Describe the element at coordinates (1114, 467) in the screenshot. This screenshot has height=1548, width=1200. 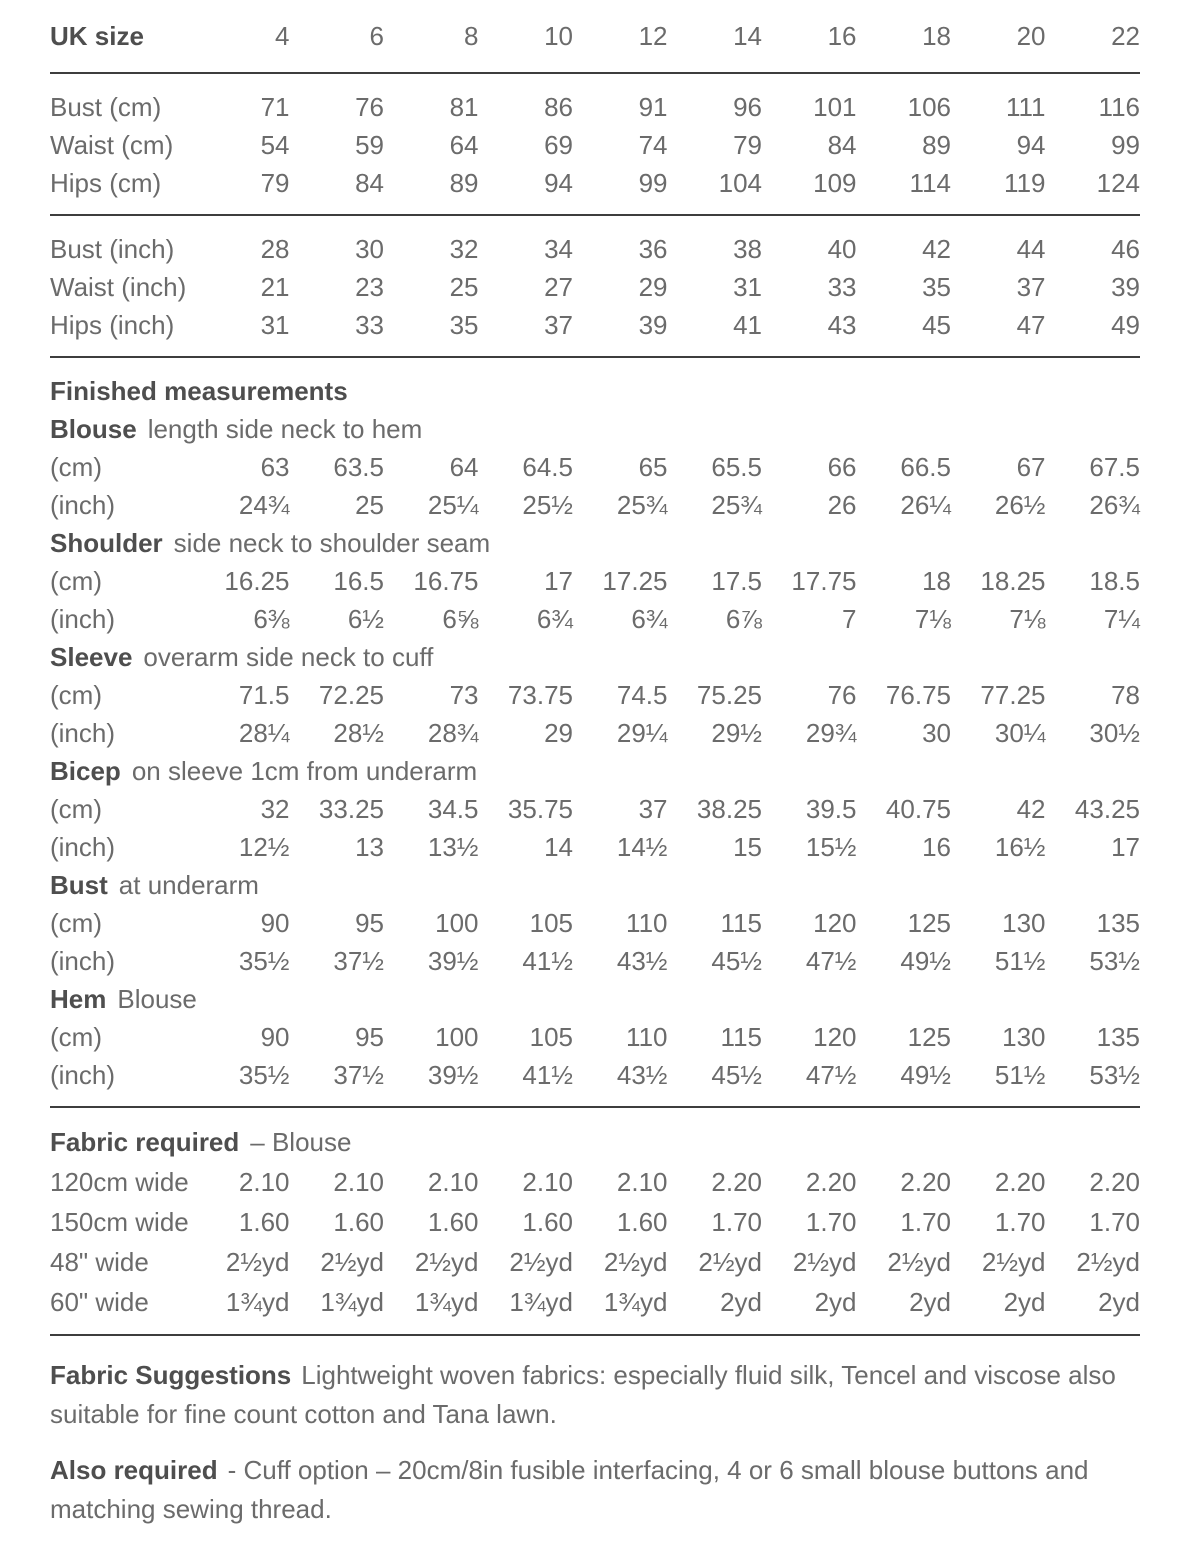
I see `finished-cm-row-value: 67.5` at that location.